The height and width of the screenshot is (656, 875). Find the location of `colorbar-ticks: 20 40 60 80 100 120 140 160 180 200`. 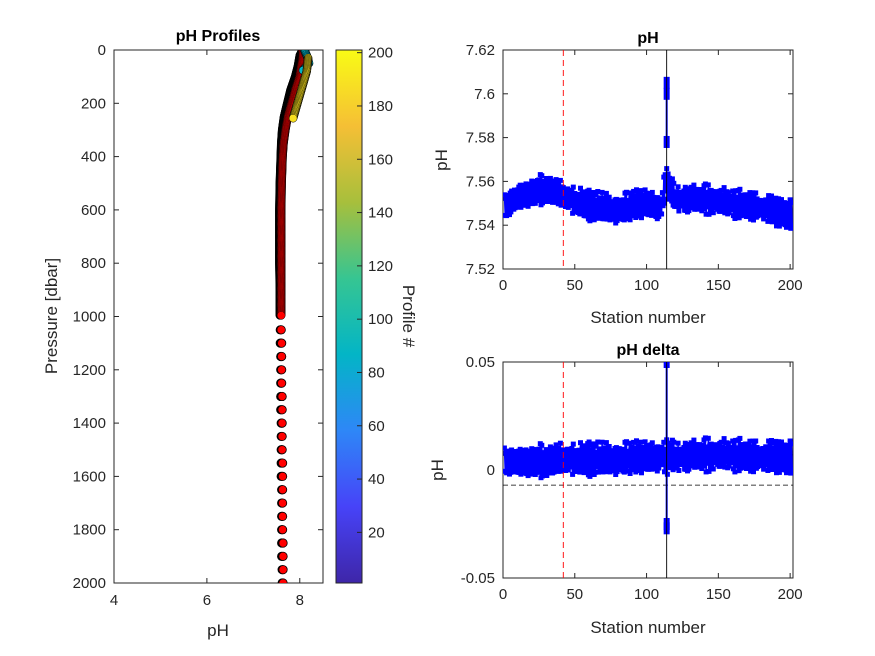

colorbar-ticks: 20 40 60 80 100 120 140 160 180 200 is located at coordinates (375, 293).